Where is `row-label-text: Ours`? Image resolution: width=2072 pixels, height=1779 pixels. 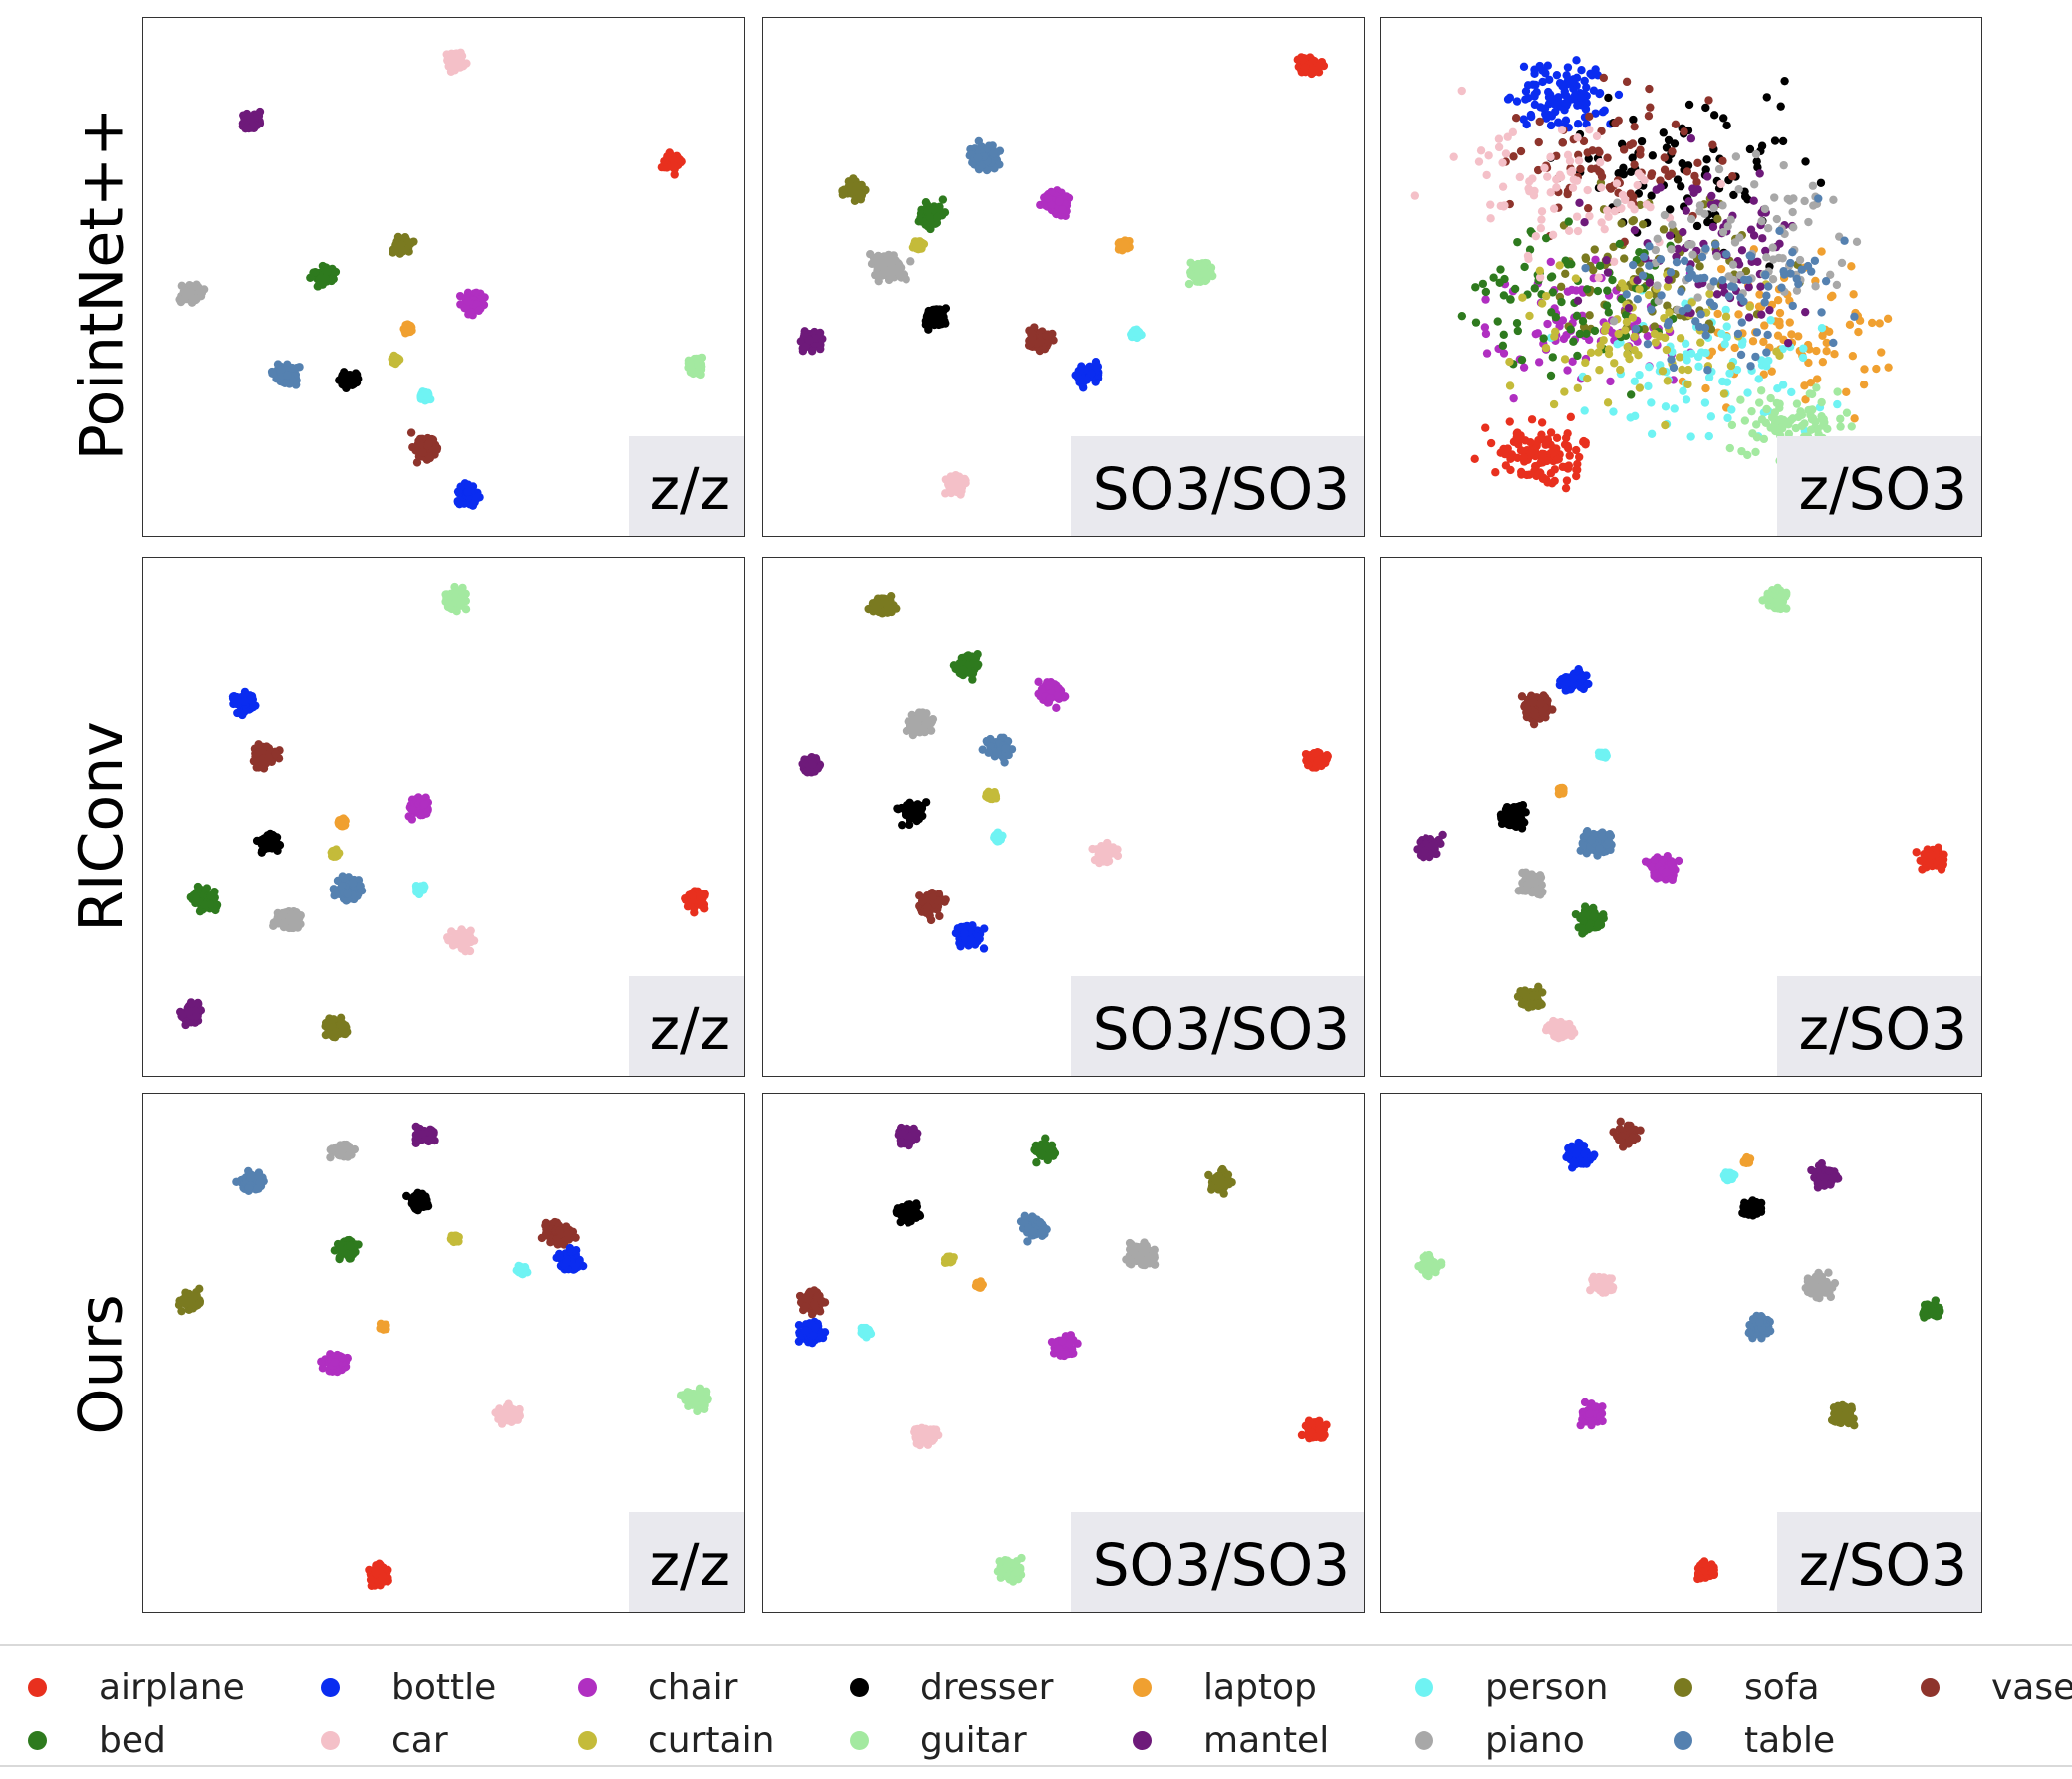
row-label-text: Ours is located at coordinates (101, 1364).